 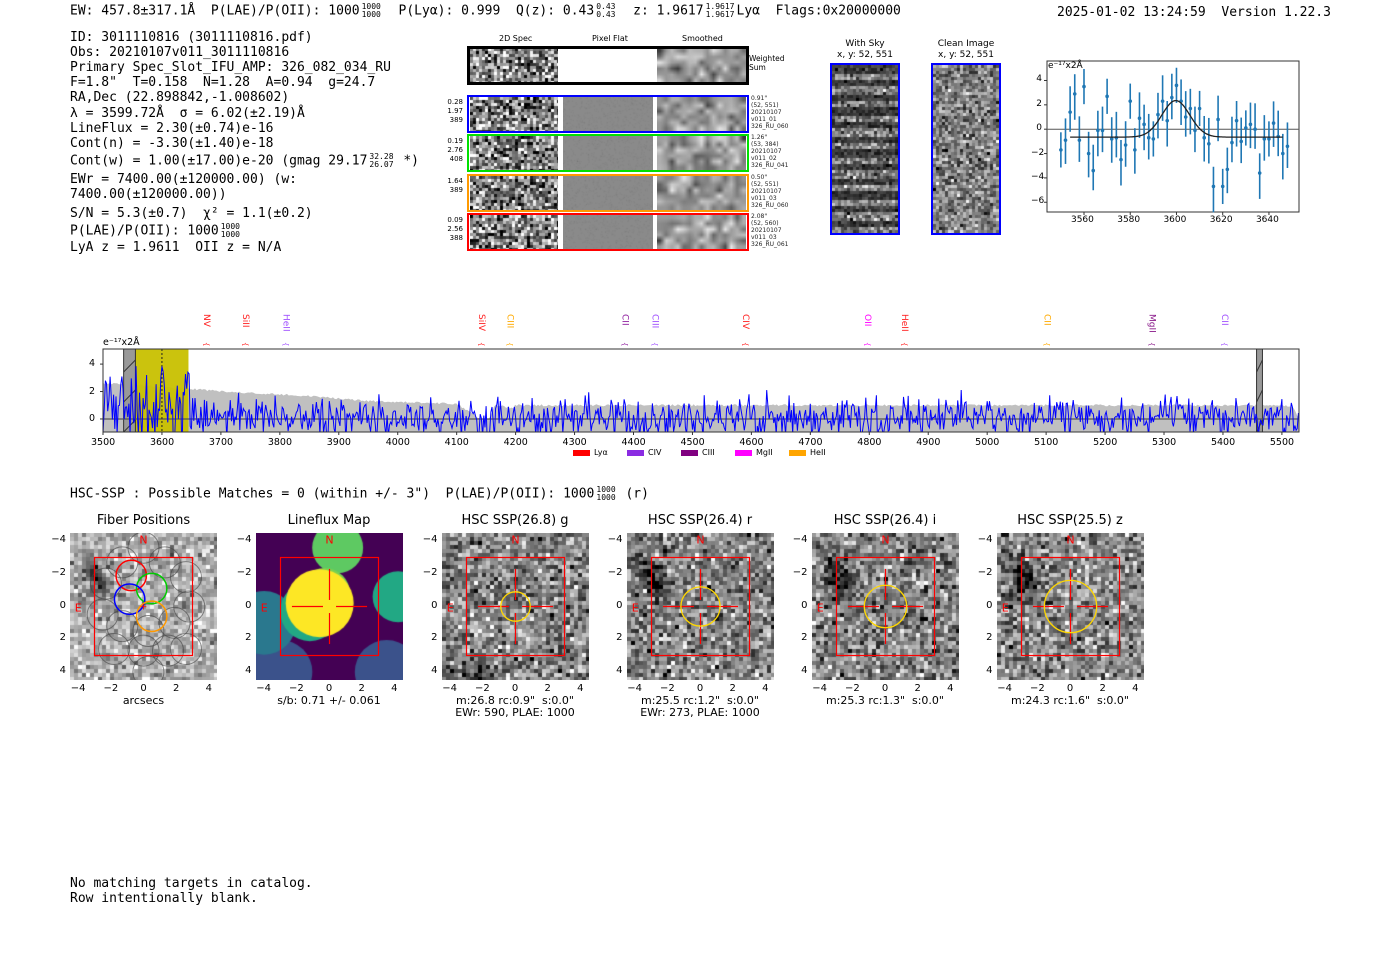 What do you see at coordinates (555, 11) in the screenshot?
I see `qz-value: Q(z): 0.43` at bounding box center [555, 11].